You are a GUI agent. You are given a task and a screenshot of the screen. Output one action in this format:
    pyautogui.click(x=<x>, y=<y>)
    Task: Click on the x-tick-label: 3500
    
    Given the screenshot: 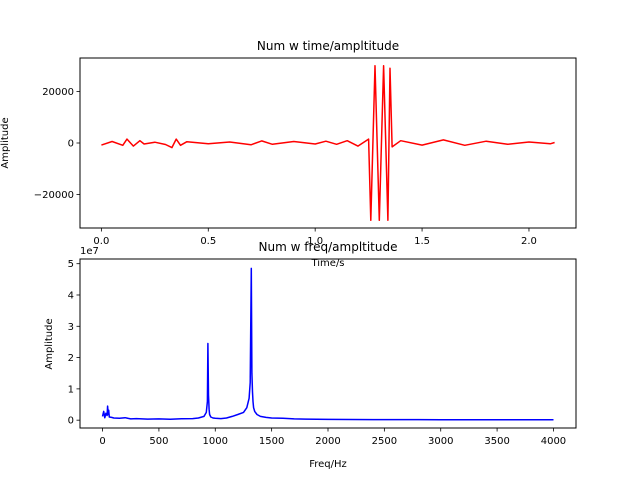 What is the action you would take?
    pyautogui.click(x=496, y=441)
    